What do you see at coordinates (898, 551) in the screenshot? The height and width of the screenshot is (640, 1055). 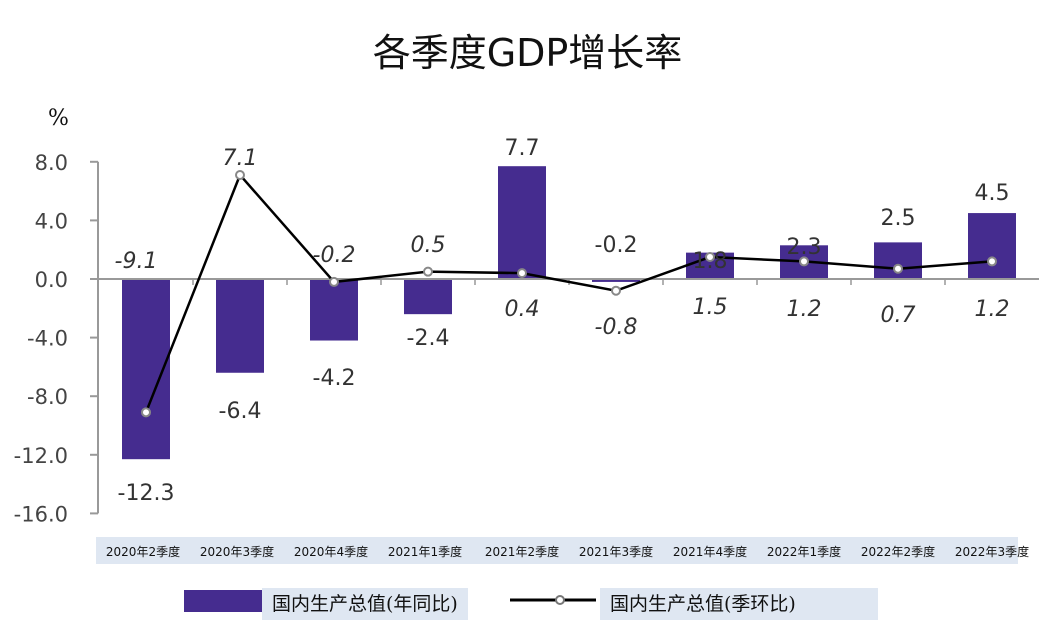 I see `category-label: 2022年2季度` at bounding box center [898, 551].